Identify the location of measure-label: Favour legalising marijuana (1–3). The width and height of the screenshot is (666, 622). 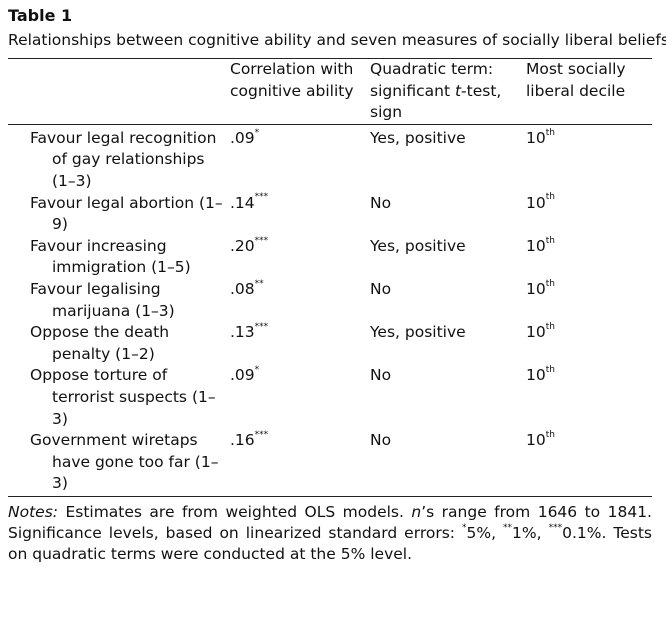
(102, 299).